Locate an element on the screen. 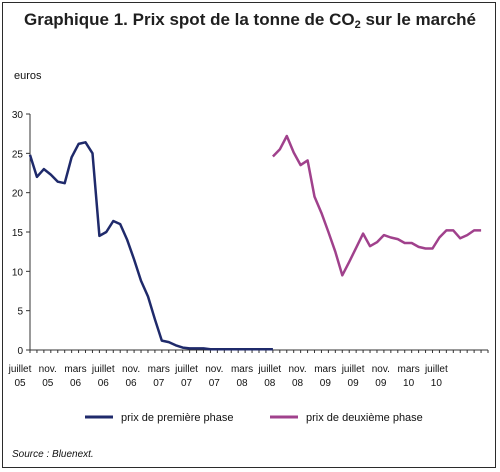 The width and height of the screenshot is (500, 472). legend-label-1: prix de première phase is located at coordinates (177, 418).